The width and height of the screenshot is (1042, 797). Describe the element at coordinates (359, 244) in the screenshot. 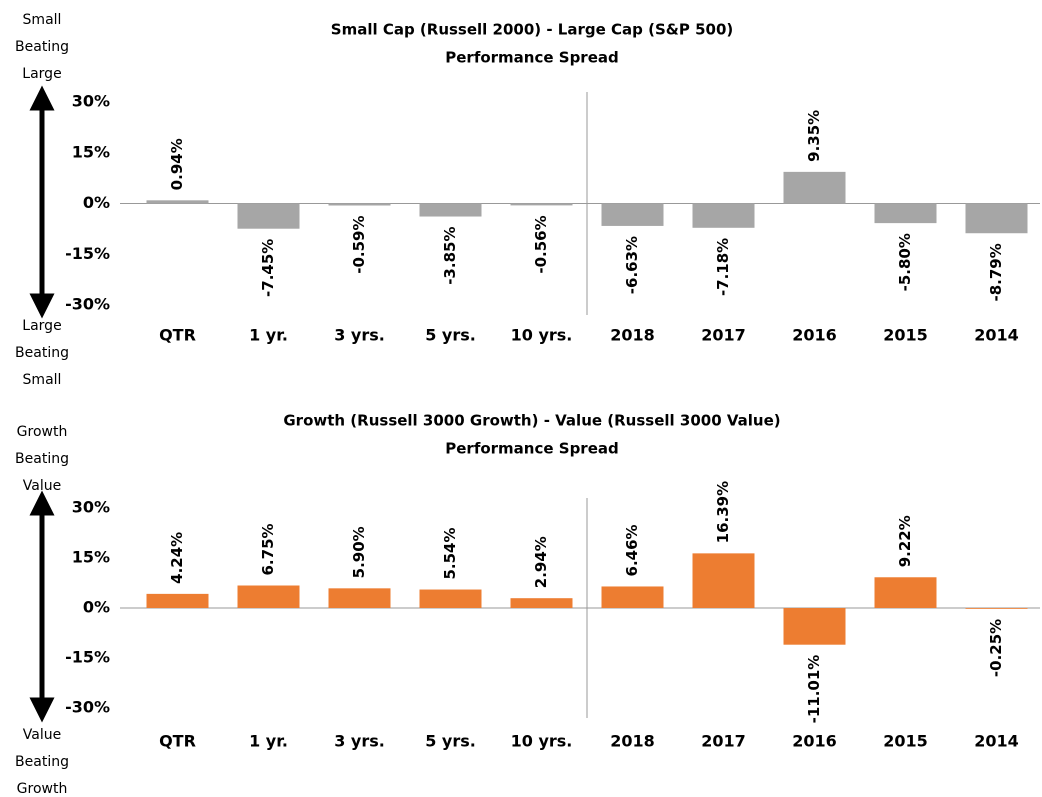

I see `data-label: -0.59%` at that location.